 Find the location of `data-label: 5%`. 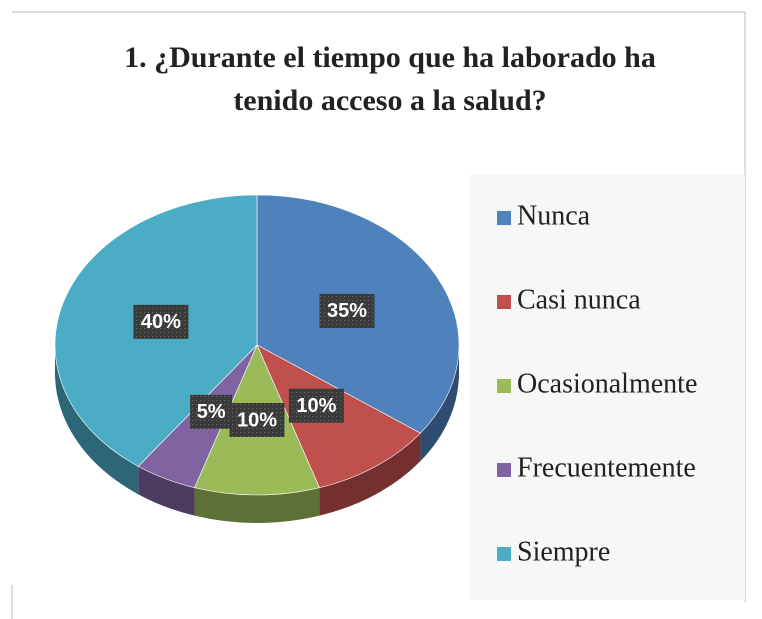

data-label: 5% is located at coordinates (211, 412).